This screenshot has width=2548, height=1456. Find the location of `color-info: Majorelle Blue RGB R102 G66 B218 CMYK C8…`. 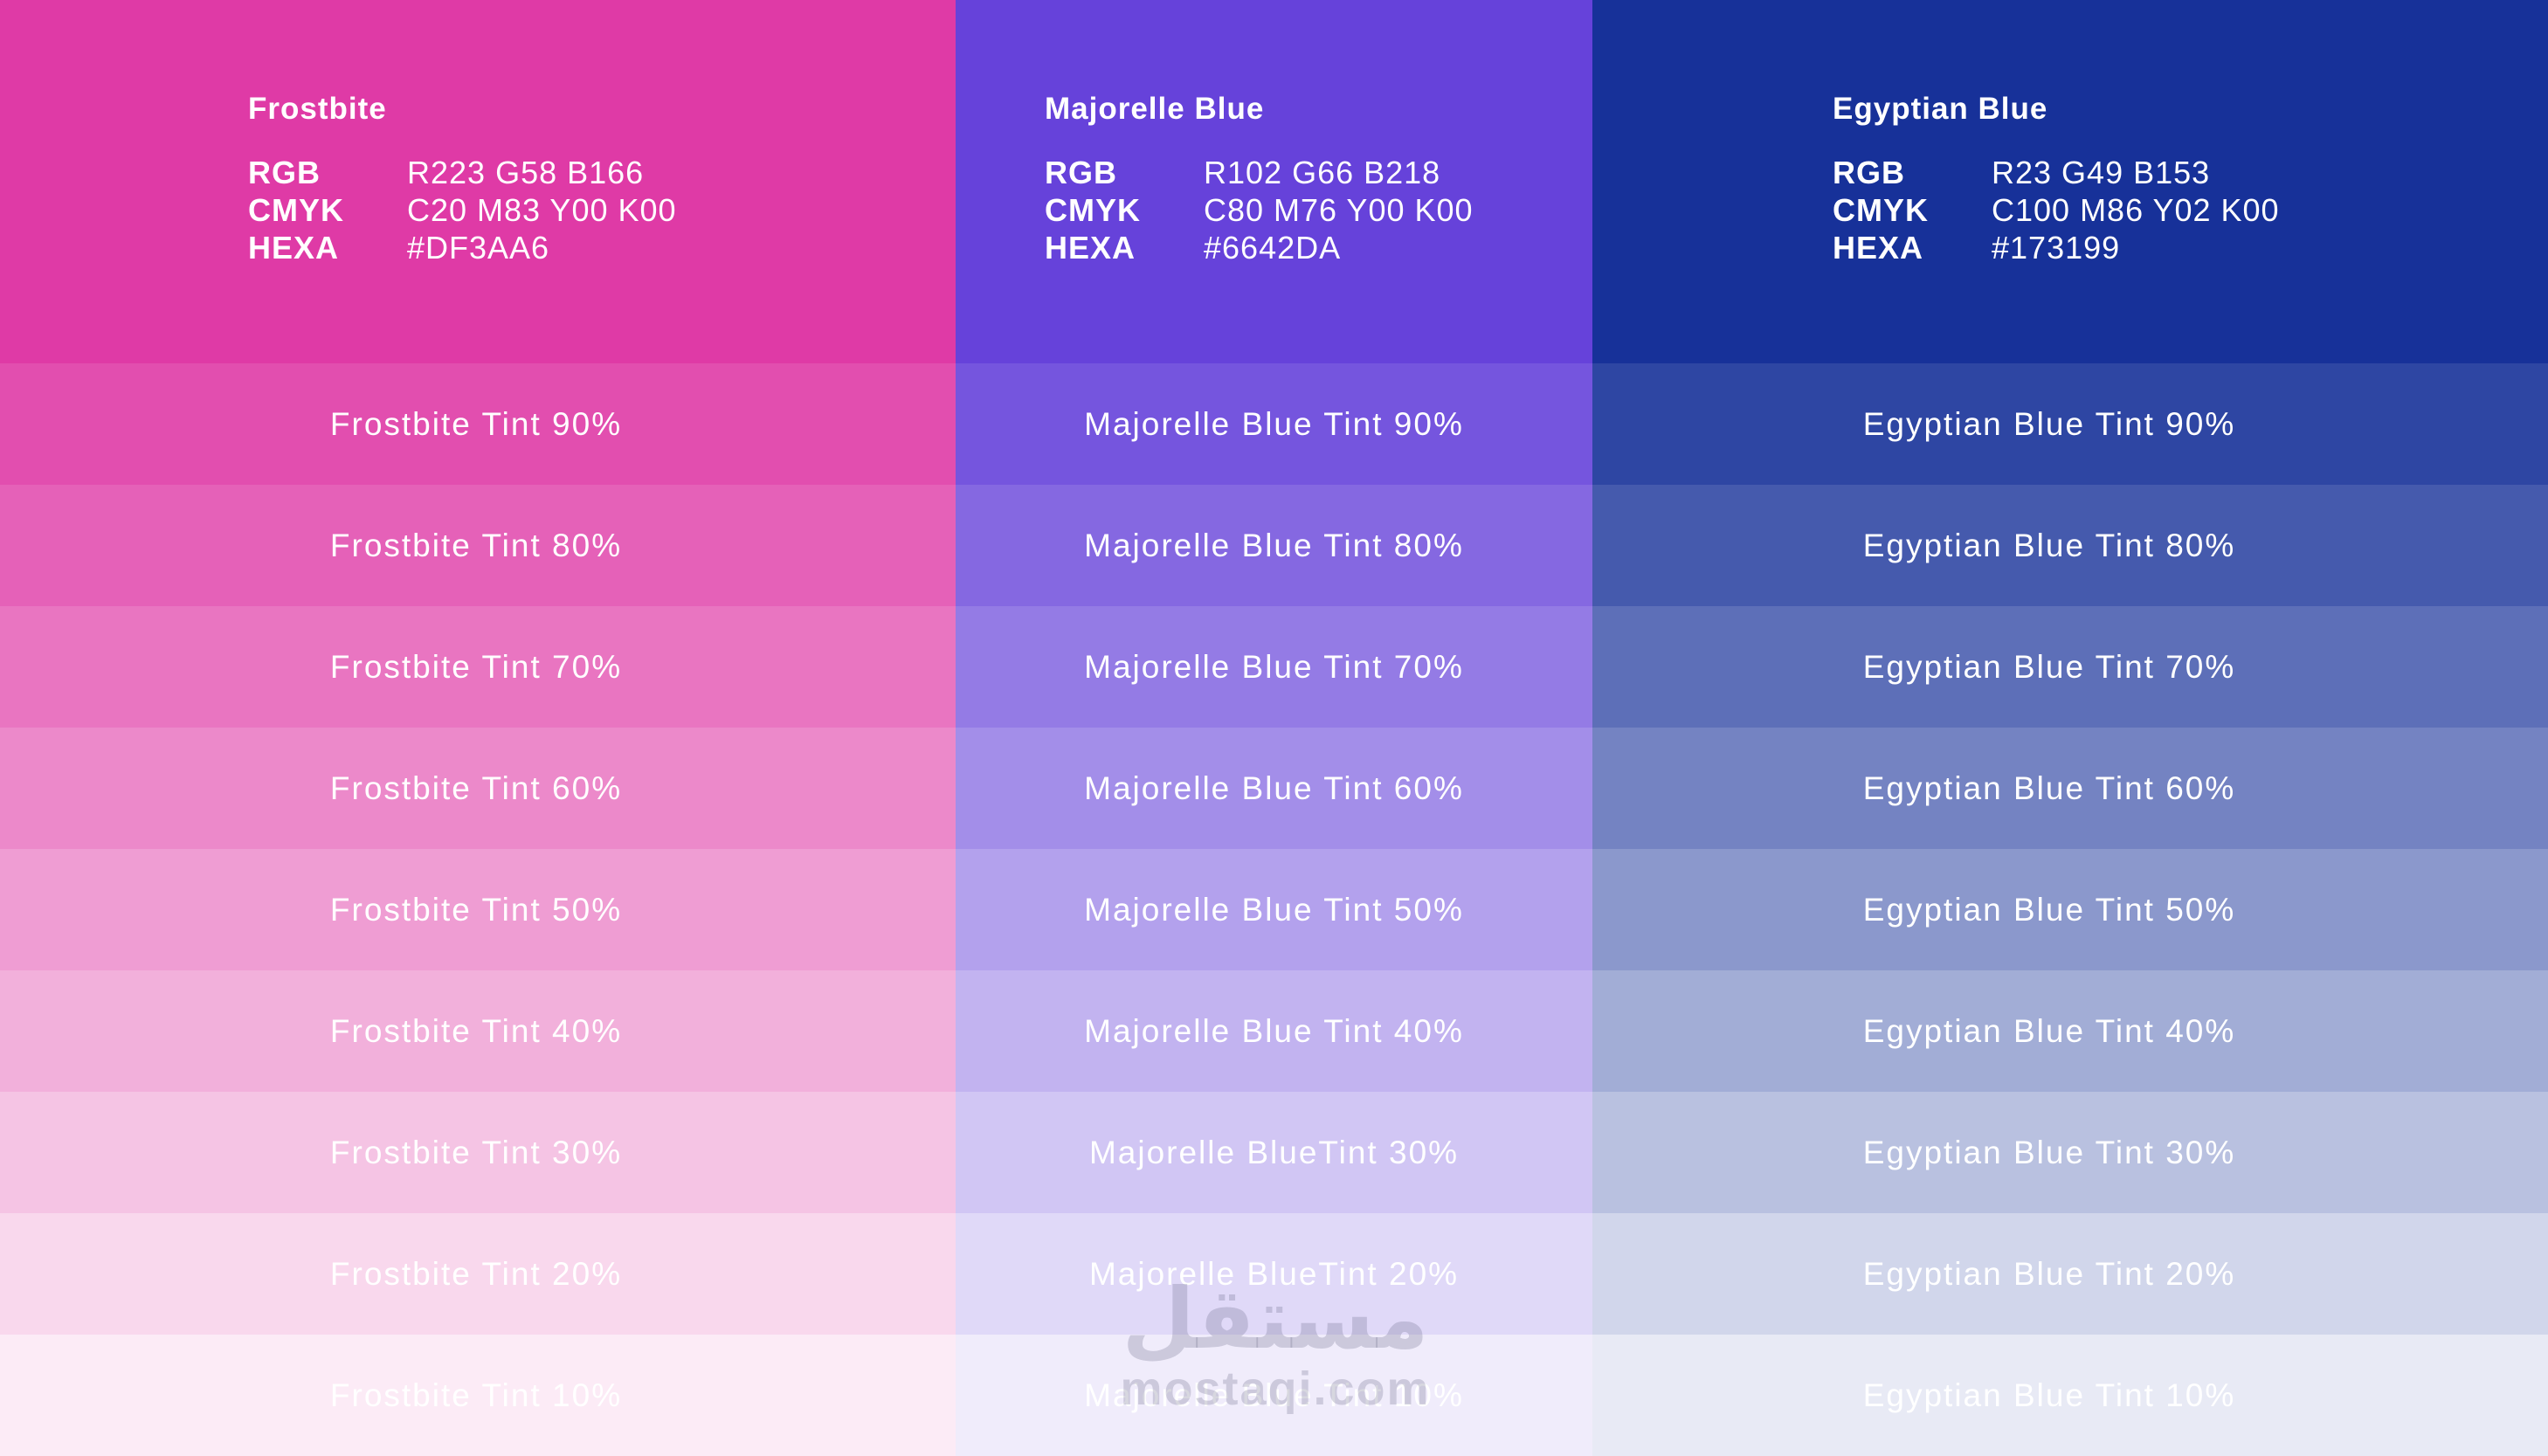

color-info: Majorelle Blue RGB R102 G66 B218 CMYK C8… is located at coordinates (1260, 178).